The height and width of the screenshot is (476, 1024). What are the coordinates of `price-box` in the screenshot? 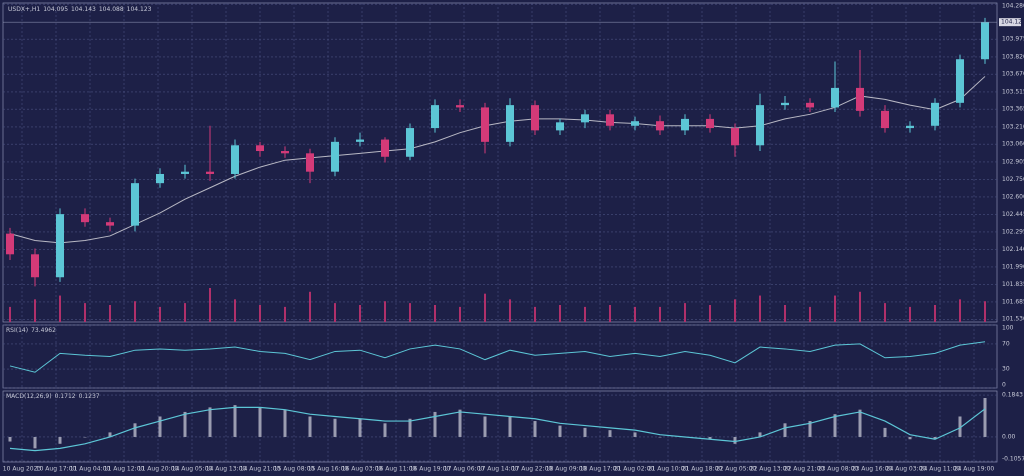 It's located at (1010, 22).